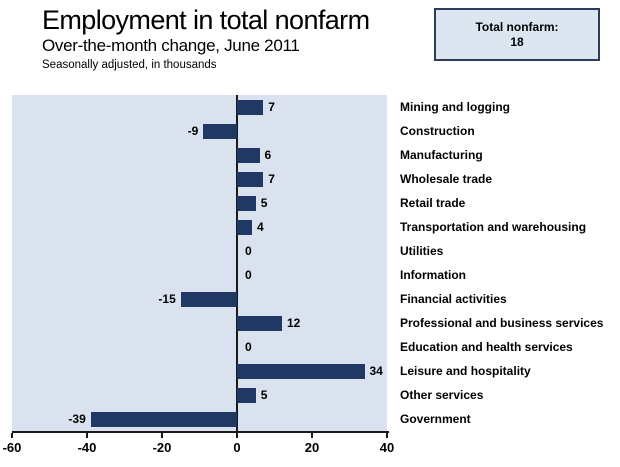 This screenshot has width=620, height=467. I want to click on x-axis-line, so click(200, 432).